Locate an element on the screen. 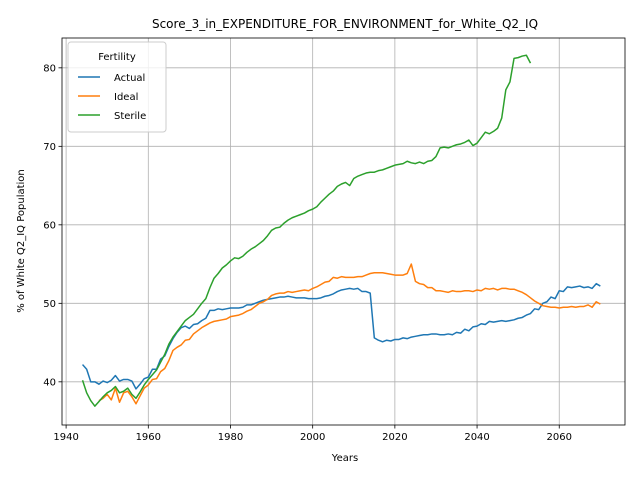 The height and width of the screenshot is (480, 640). x-tick-label: 2060 is located at coordinates (559, 437).